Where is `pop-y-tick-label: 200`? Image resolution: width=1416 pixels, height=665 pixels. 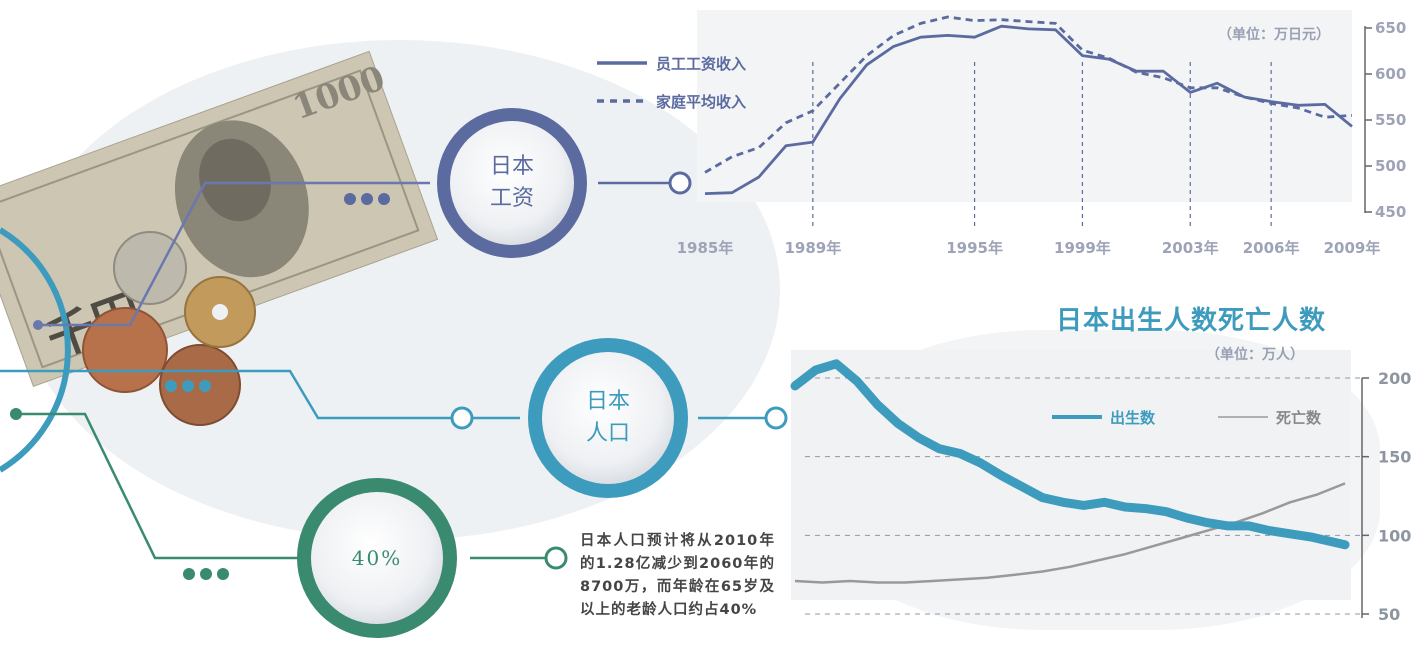
pop-y-tick-label: 200 is located at coordinates (1394, 378).